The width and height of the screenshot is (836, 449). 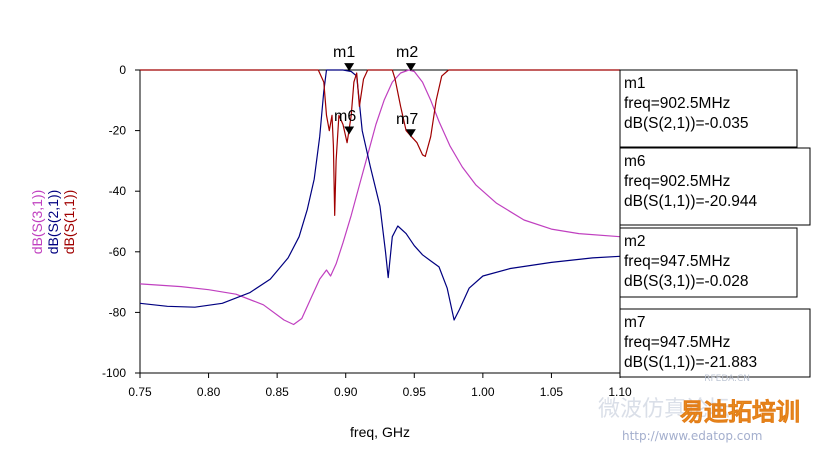 I want to click on marker-m7-label: m7, so click(x=407, y=119).